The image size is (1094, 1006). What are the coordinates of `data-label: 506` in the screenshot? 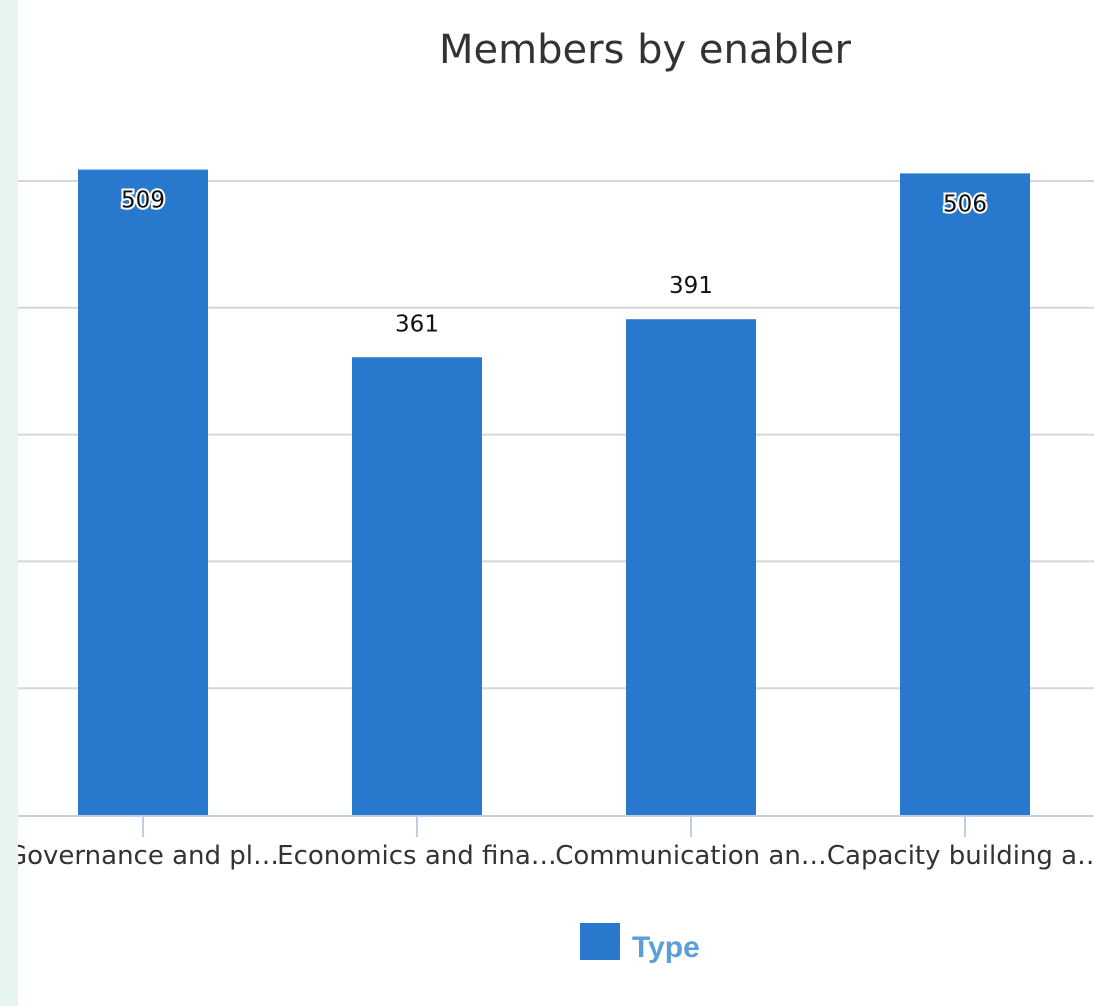 It's located at (965, 204).